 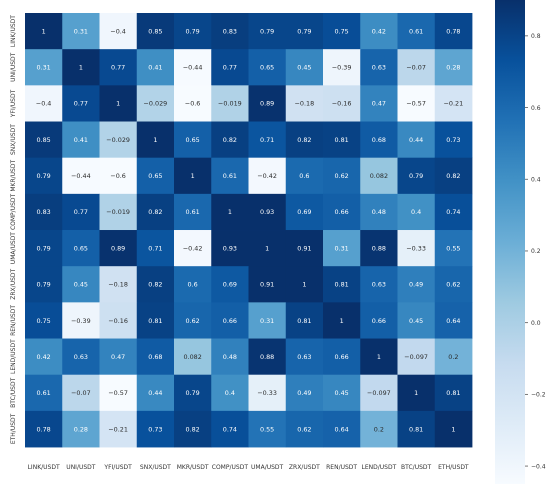 I want to click on cell-value-label: 0.63, so click(x=379, y=285).